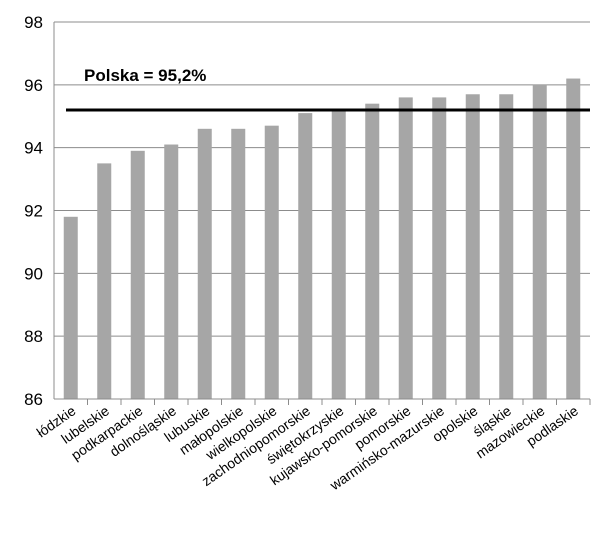 The width and height of the screenshot is (595, 542). I want to click on y-tick-label: 92, so click(33, 211).